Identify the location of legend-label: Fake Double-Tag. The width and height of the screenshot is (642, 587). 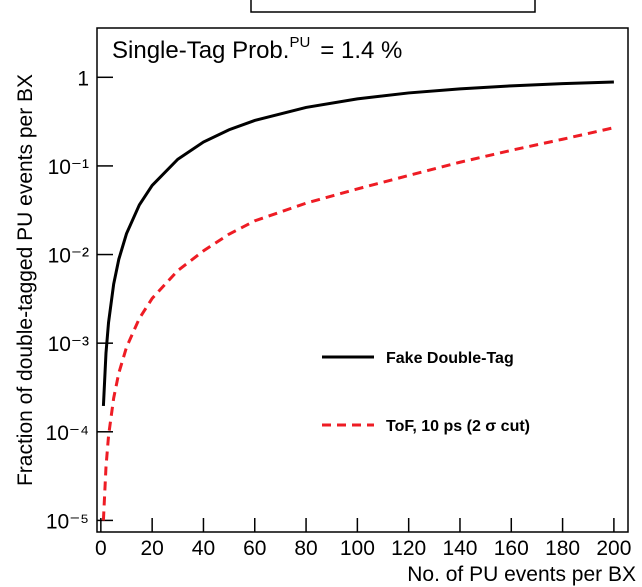
(450, 358).